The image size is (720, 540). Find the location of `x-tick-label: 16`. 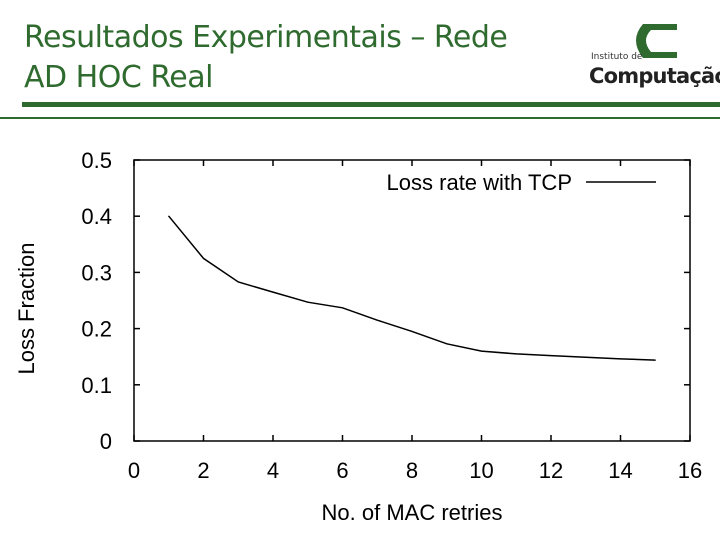

x-tick-label: 16 is located at coordinates (690, 470).